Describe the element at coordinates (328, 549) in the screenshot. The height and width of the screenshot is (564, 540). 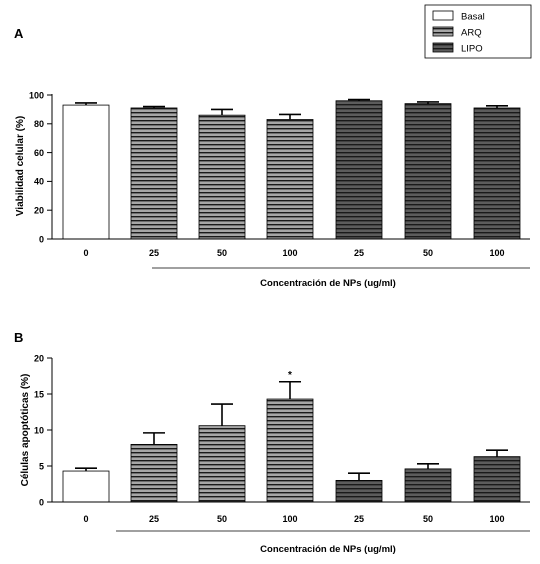
I see `x-axis-title-b: Concentración de NPs (ug/ml)` at that location.